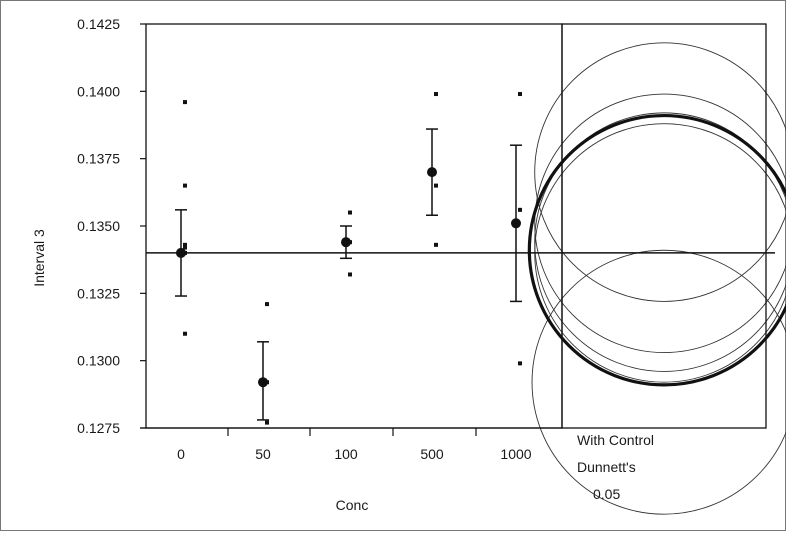 Image resolution: width=786 pixels, height=536 pixels. Describe the element at coordinates (515, 454) in the screenshot. I see `x-tick-label-1000: 1000` at that location.